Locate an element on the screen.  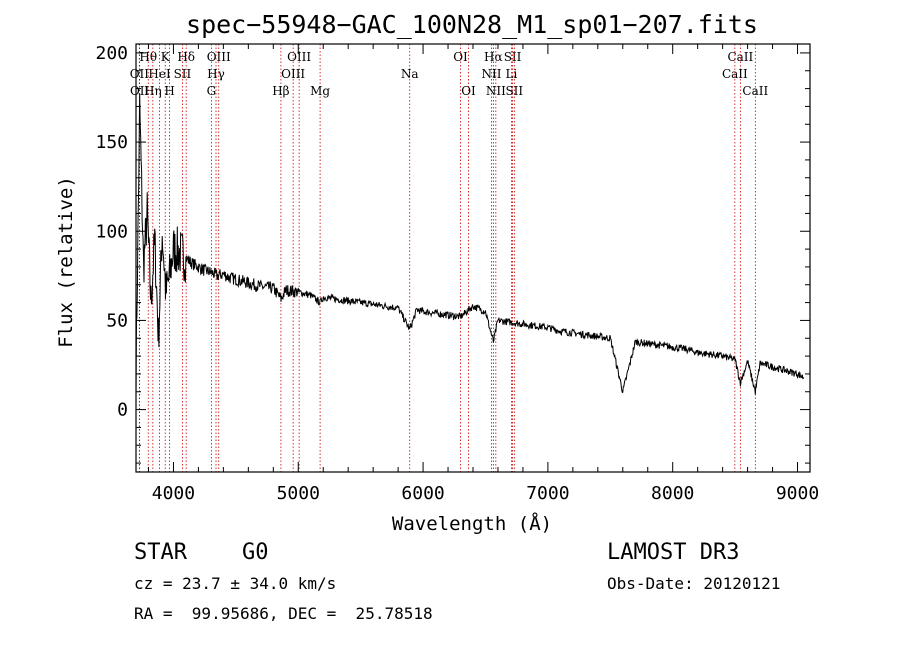
line-label-13: OIII is located at coordinates (299, 57).